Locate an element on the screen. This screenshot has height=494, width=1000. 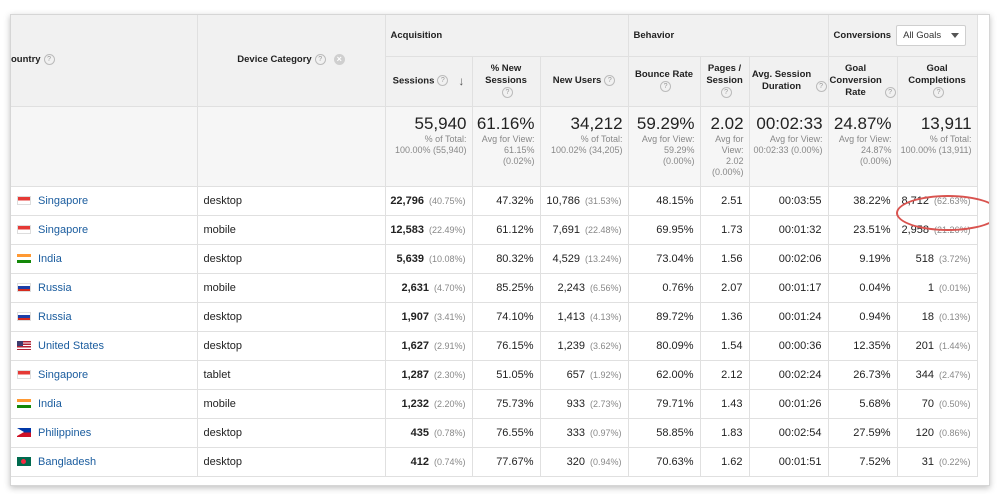
bounce-rate-column-header: Bounce Rate? is located at coordinates (664, 81).